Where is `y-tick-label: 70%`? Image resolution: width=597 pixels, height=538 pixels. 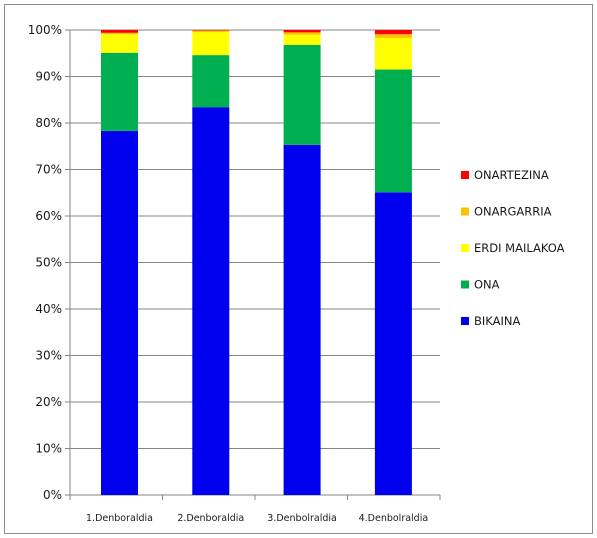
y-tick-label: 70% is located at coordinates (48, 170).